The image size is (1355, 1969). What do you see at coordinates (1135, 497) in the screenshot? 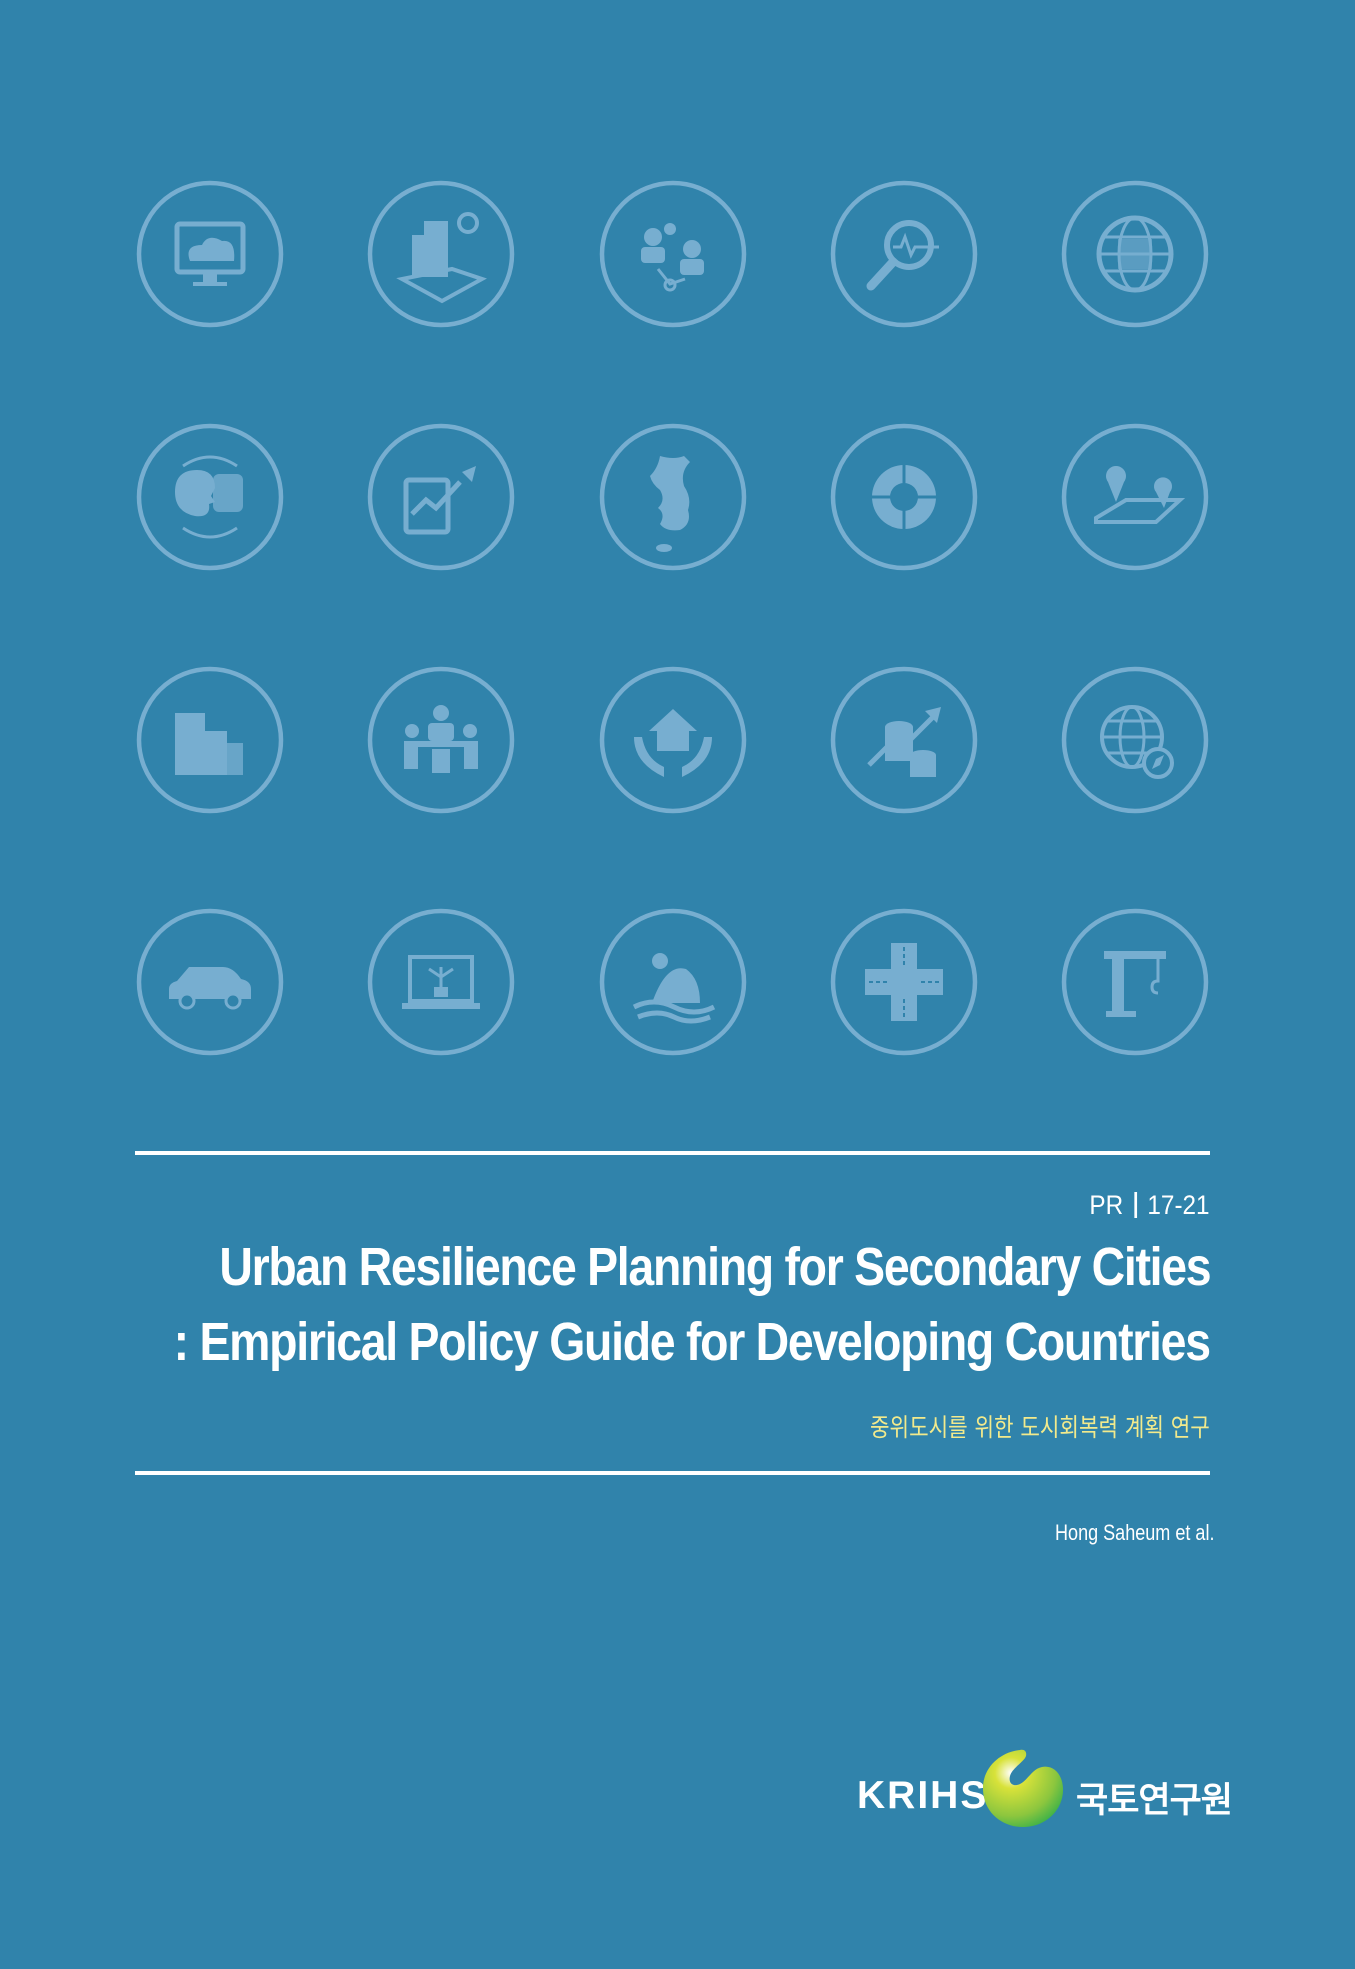
I see `map-location-pins-icon` at bounding box center [1135, 497].